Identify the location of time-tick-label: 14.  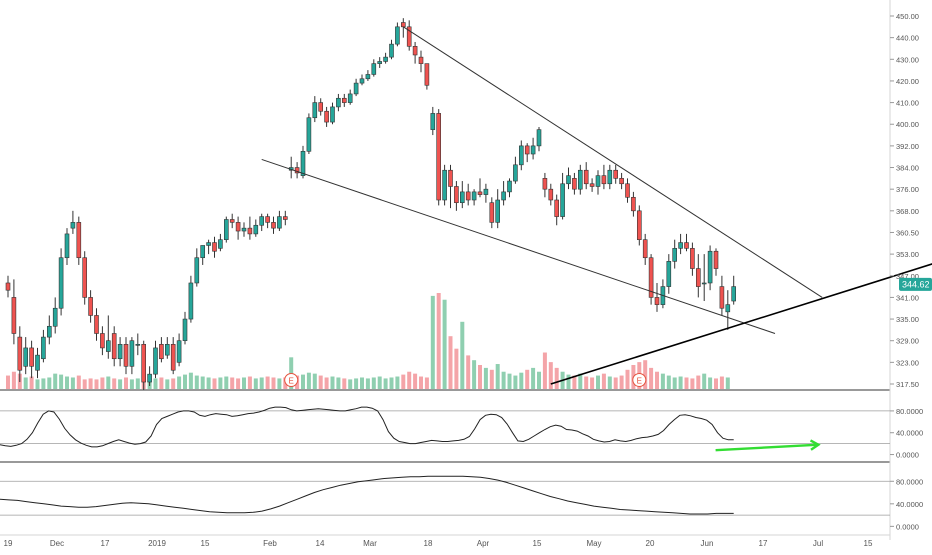
(320, 543).